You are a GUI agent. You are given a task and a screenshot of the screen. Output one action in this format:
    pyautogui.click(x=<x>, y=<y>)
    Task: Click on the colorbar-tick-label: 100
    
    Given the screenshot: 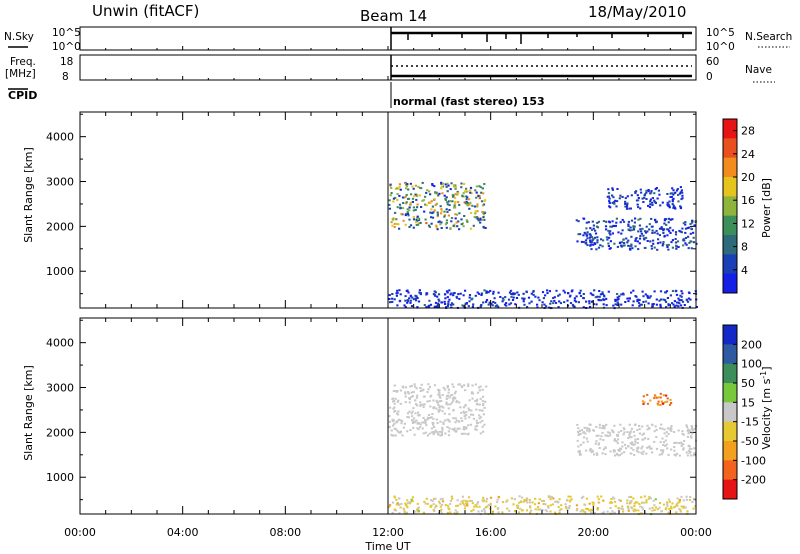 What is the action you would take?
    pyautogui.click(x=751, y=364)
    